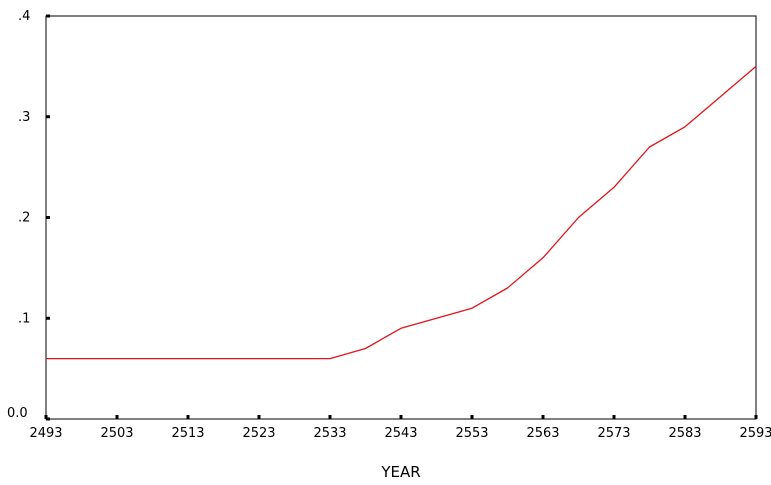 The height and width of the screenshot is (485, 771). What do you see at coordinates (187, 433) in the screenshot?
I see `x-tick-label: 2513` at bounding box center [187, 433].